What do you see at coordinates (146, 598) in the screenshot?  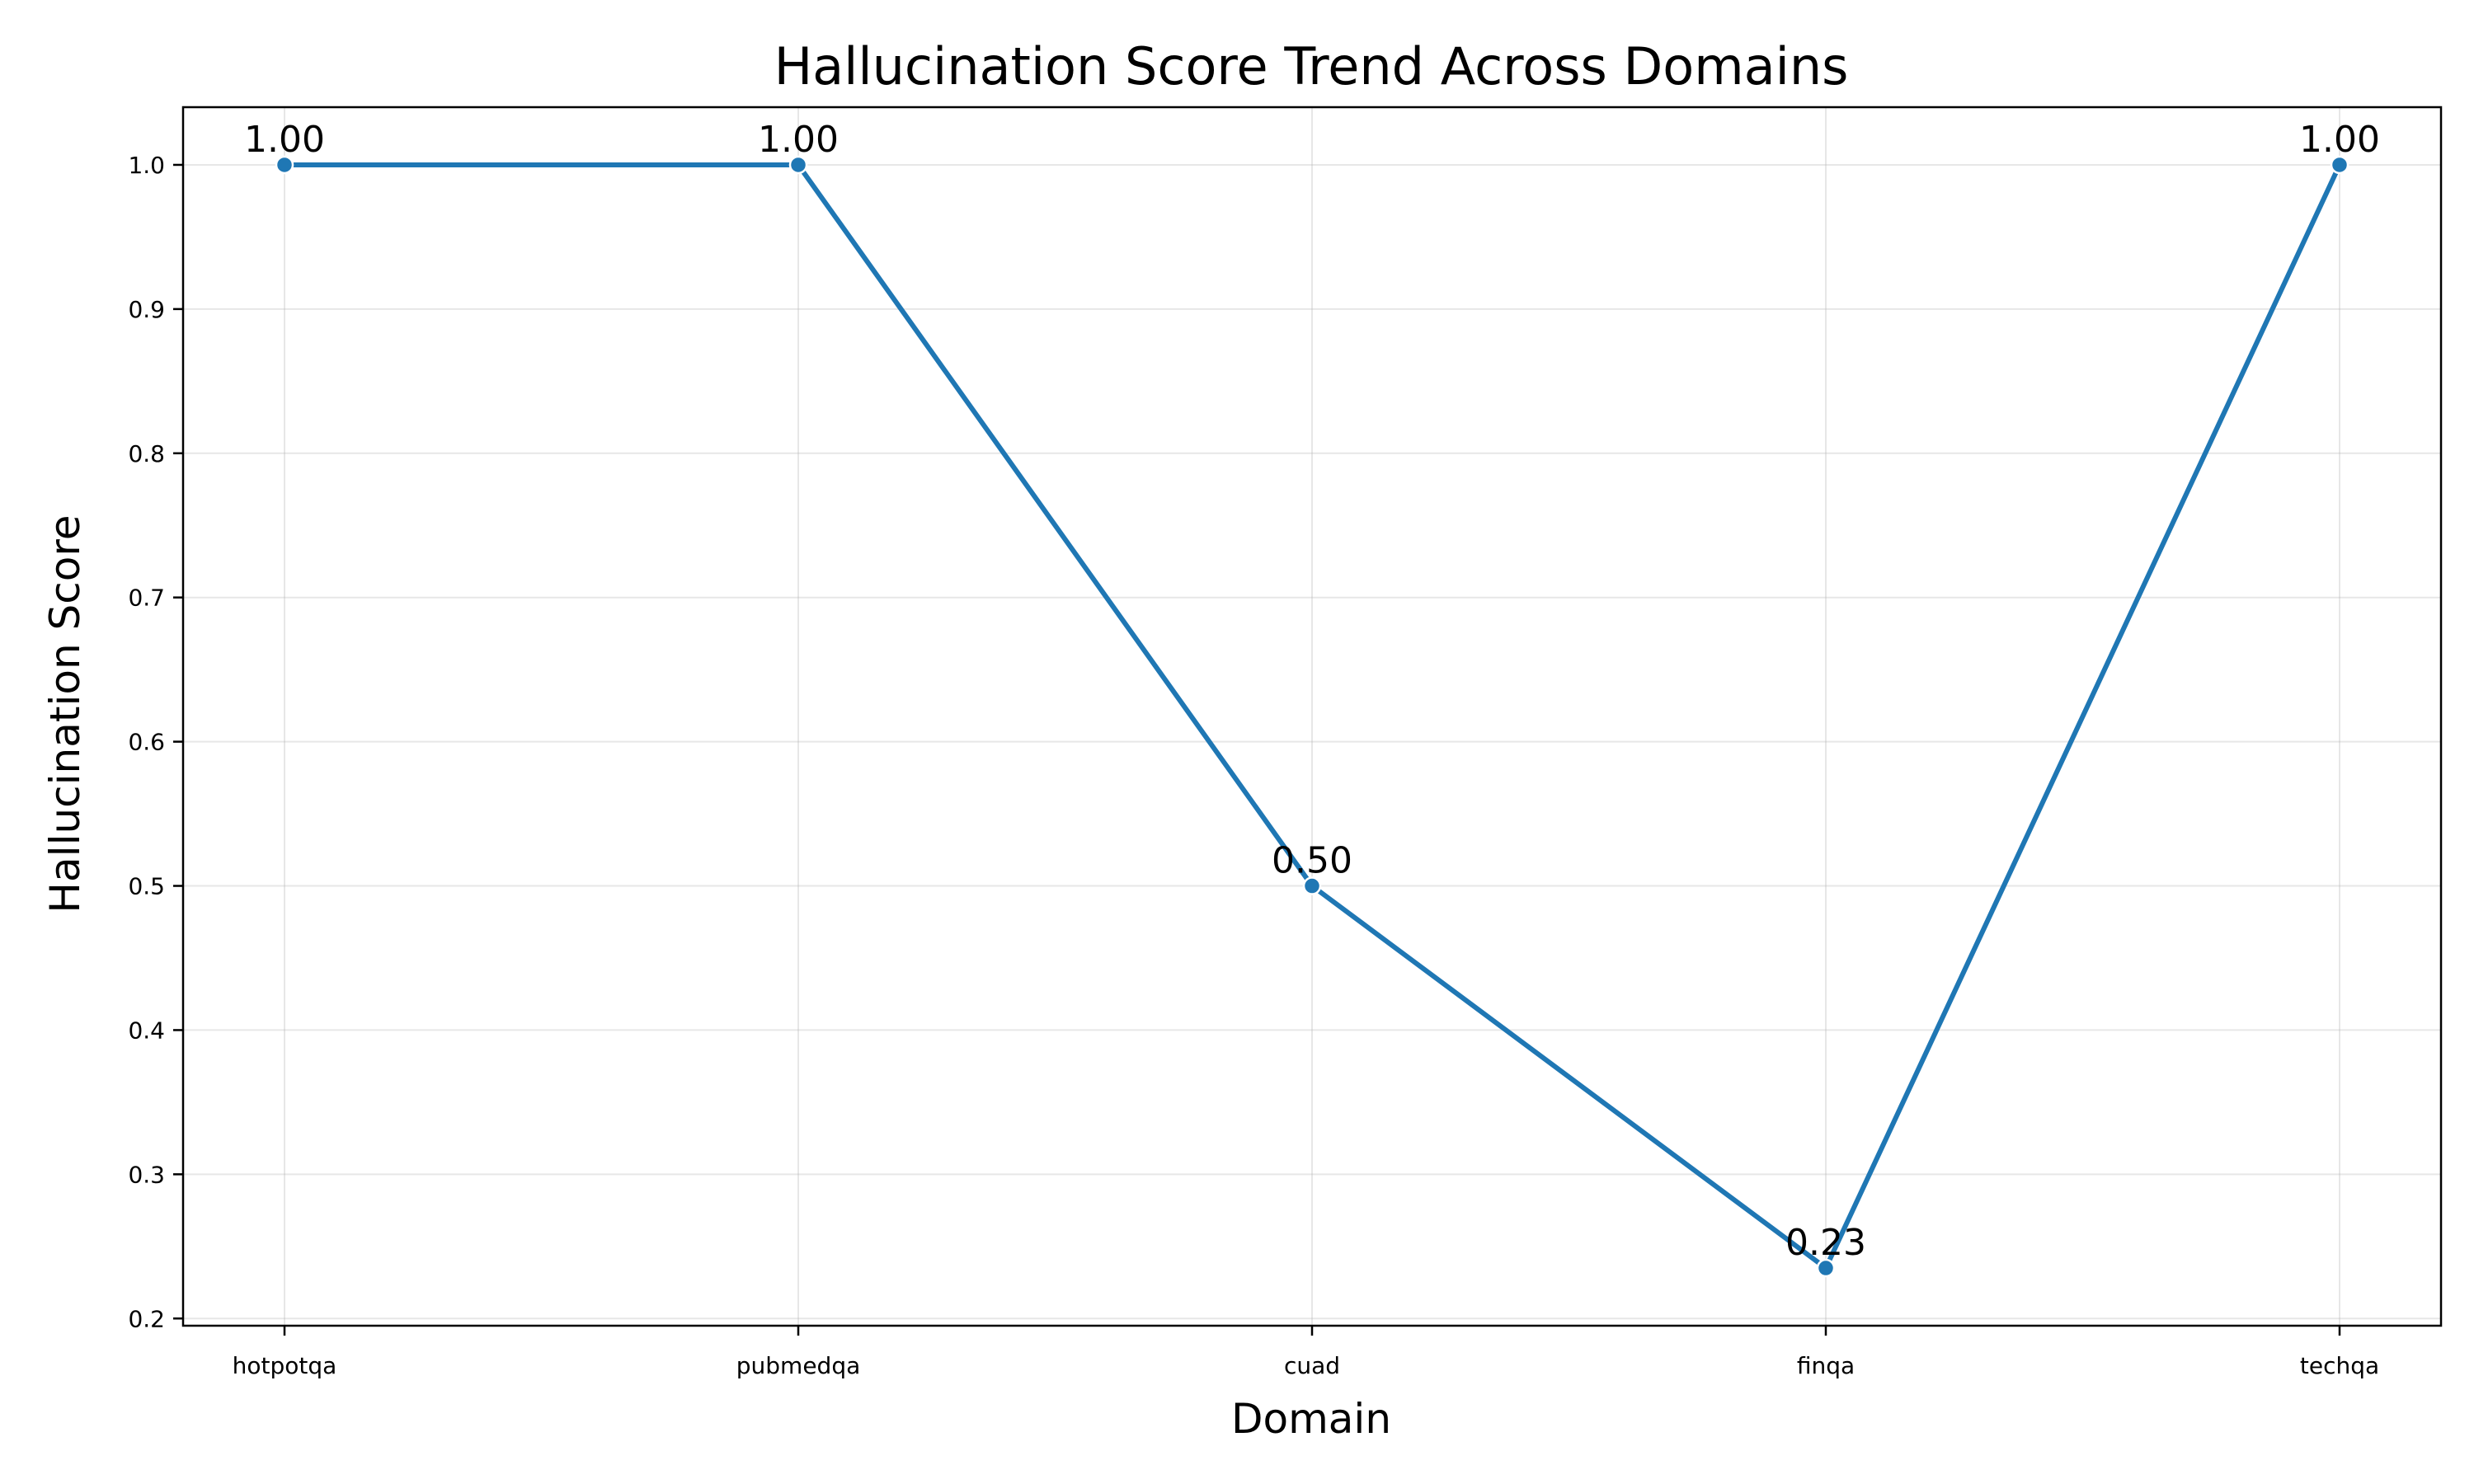 I see `y-tick-label: 0.7` at bounding box center [146, 598].